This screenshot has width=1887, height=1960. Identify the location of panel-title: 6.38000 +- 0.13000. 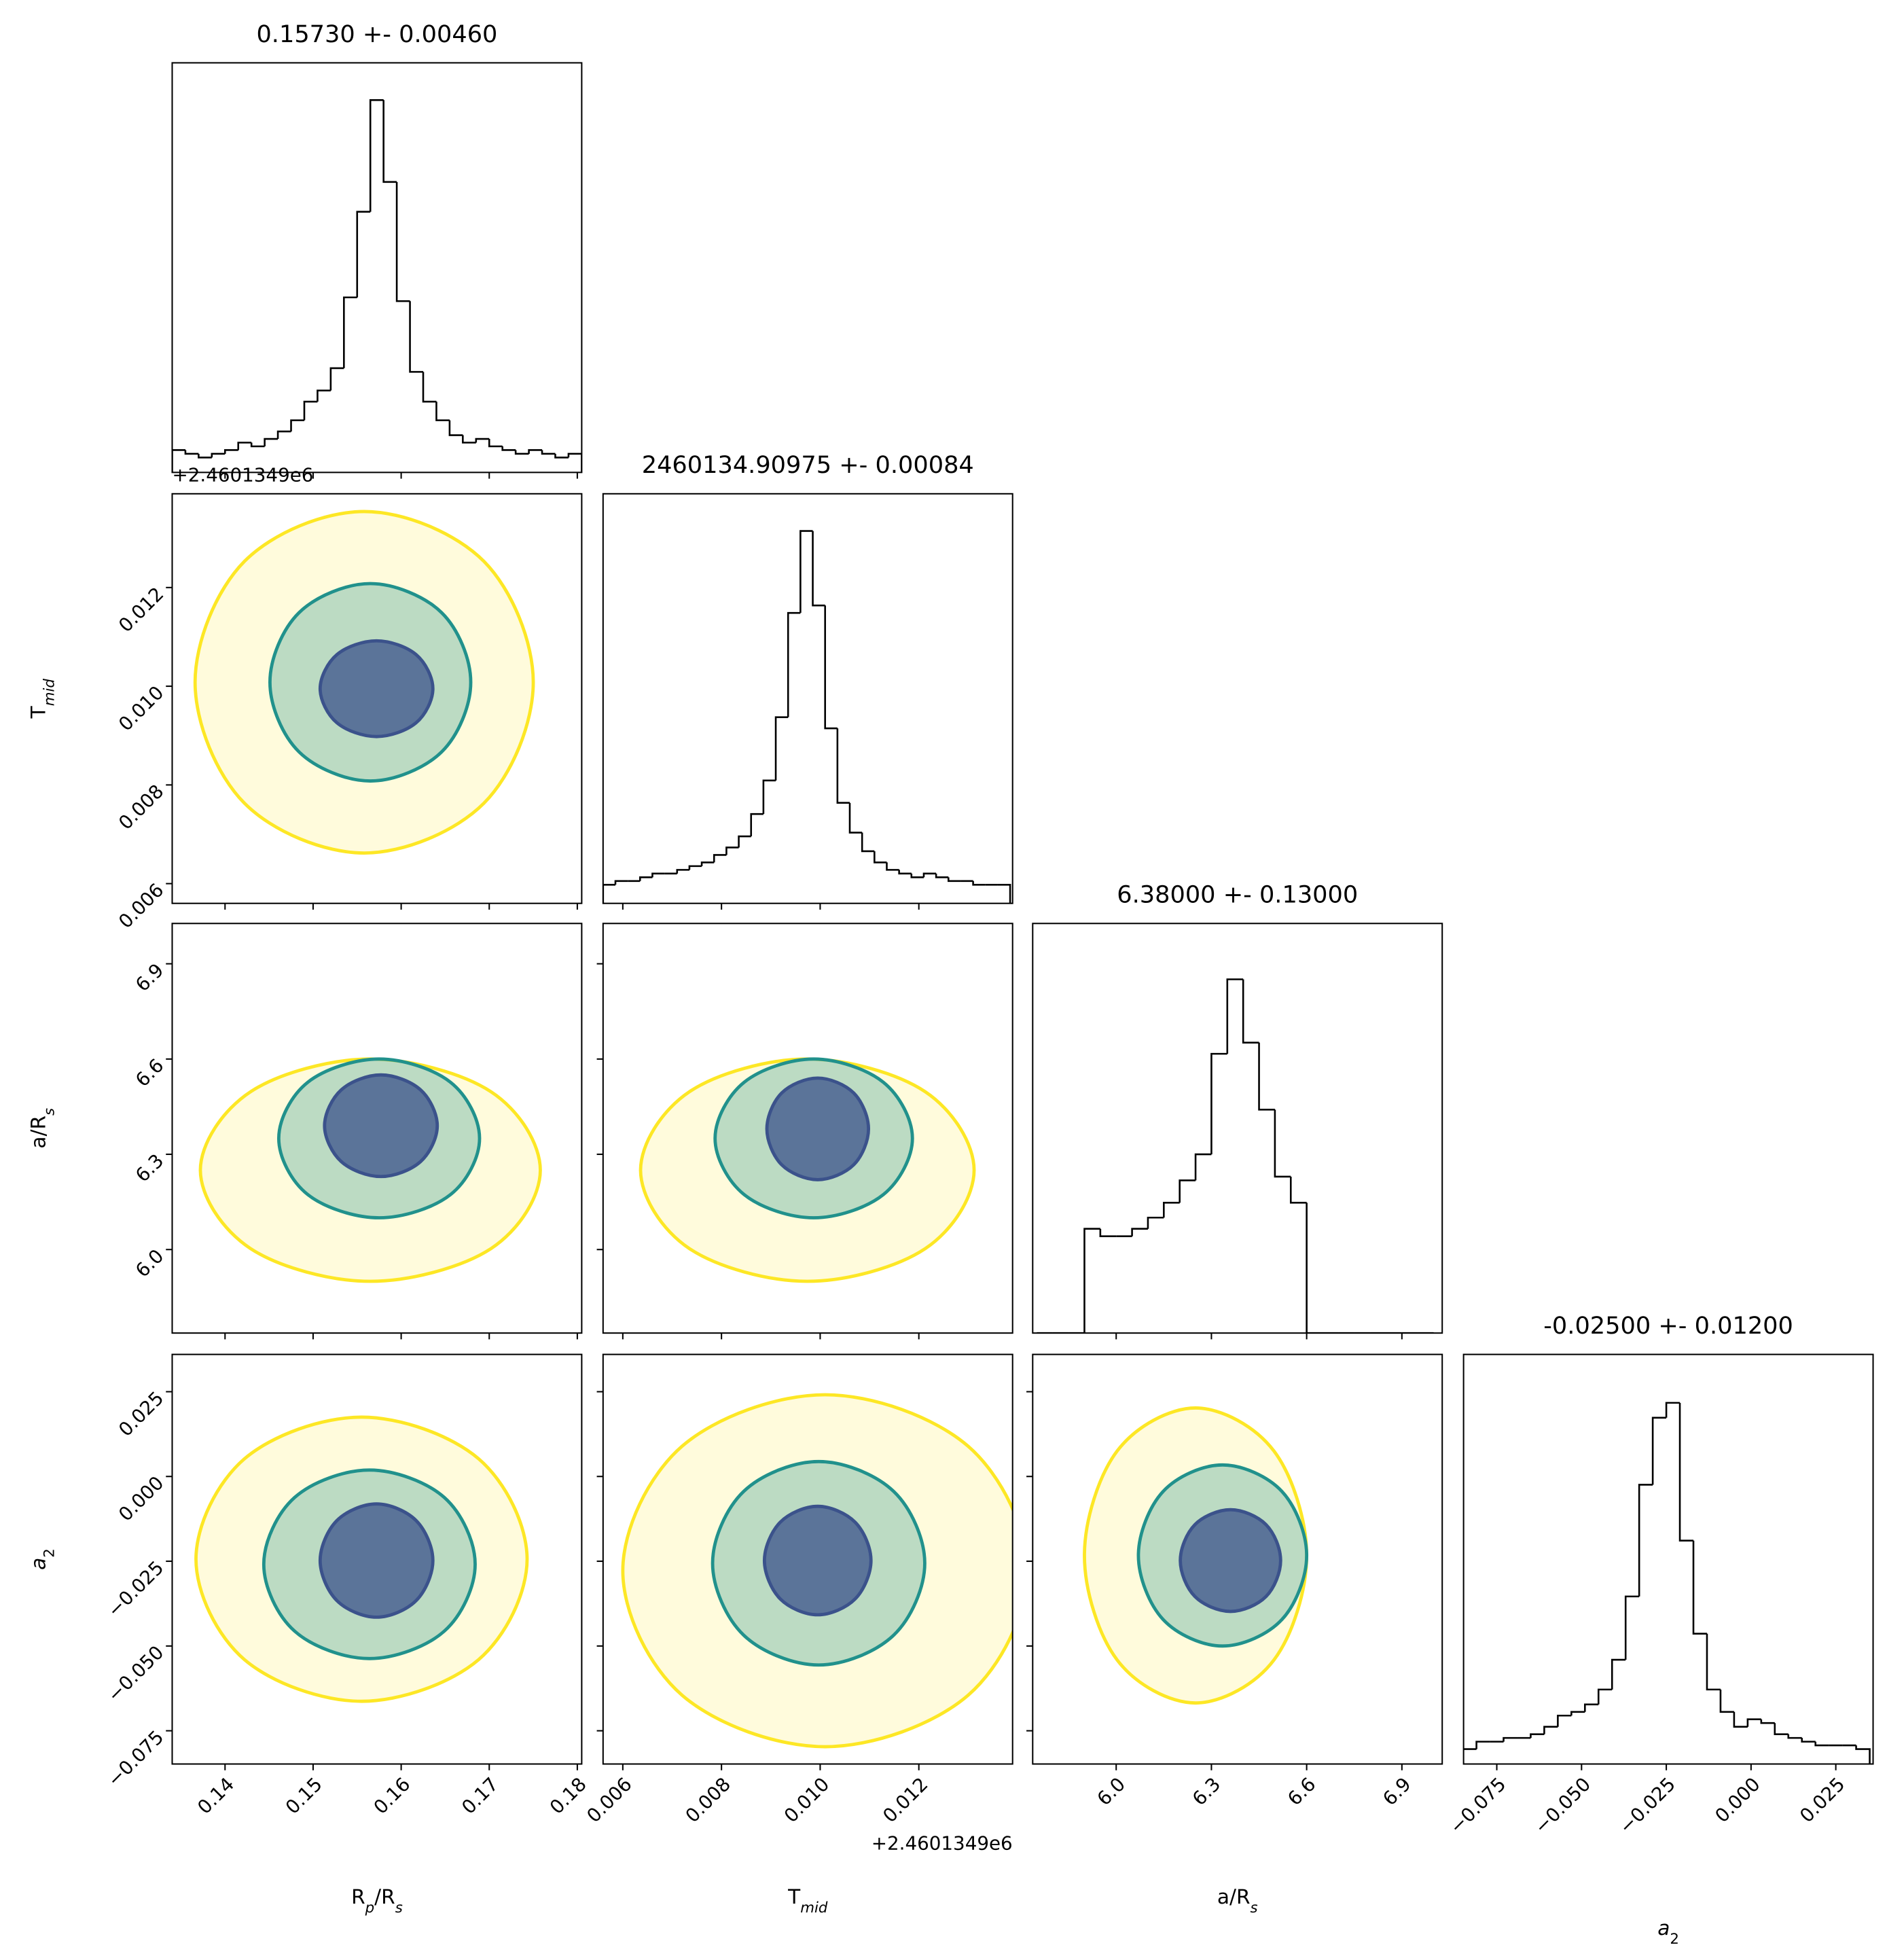
(1237, 895).